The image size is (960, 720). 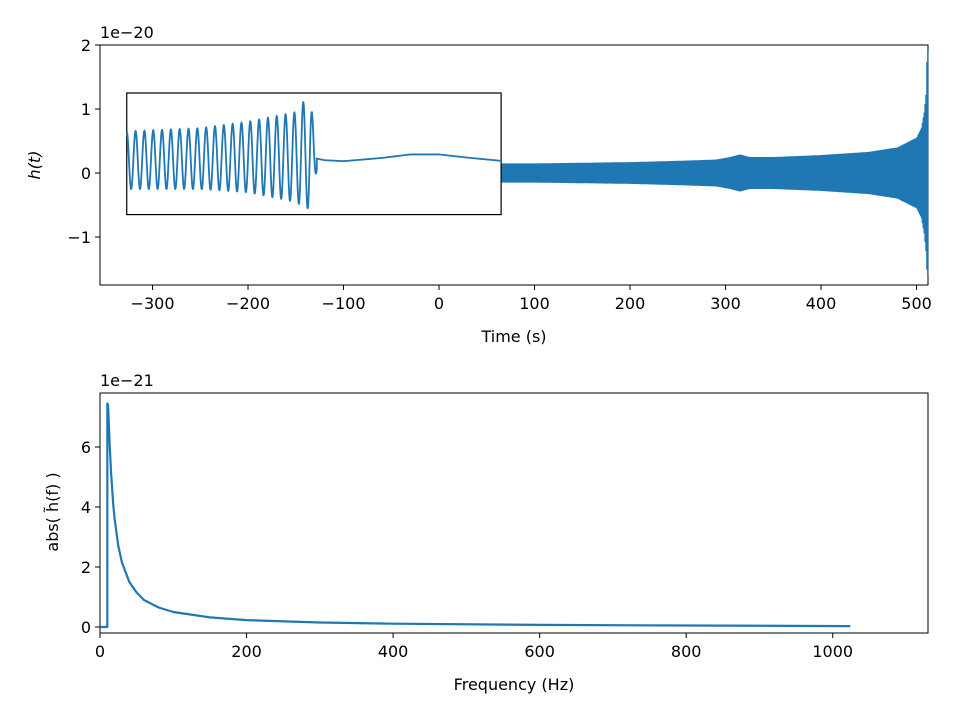 What do you see at coordinates (725, 303) in the screenshot?
I see `time-x-tick-label: 300` at bounding box center [725, 303].